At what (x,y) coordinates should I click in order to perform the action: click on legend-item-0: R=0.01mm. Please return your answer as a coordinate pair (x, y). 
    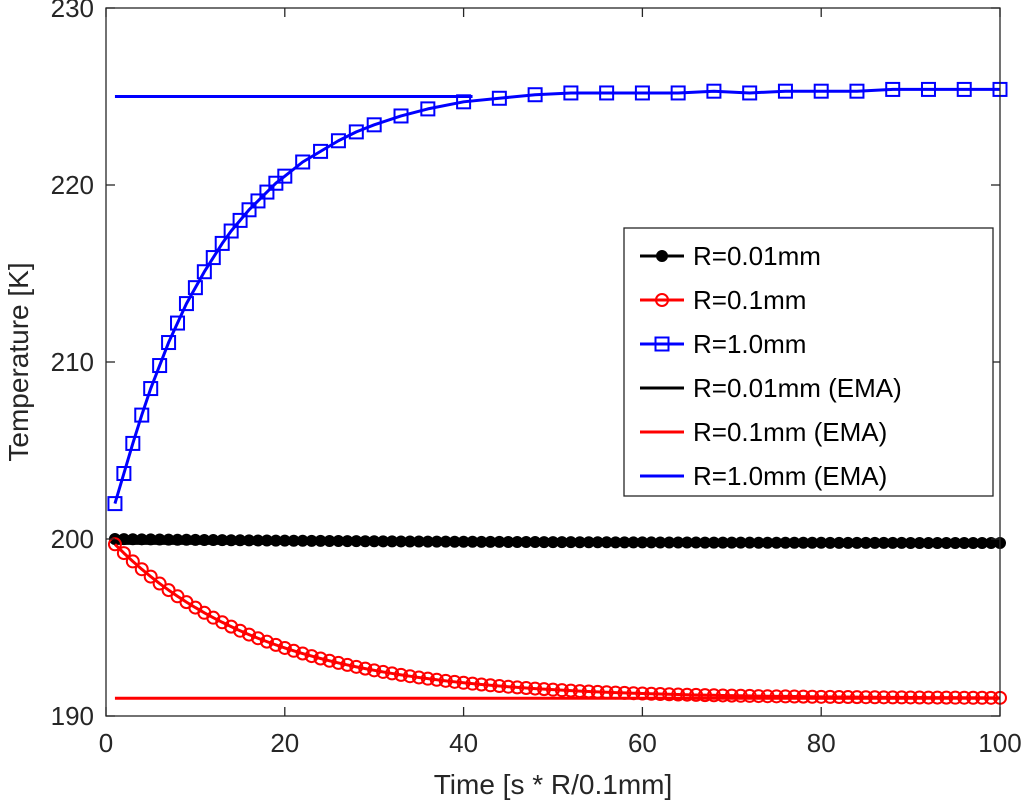
    Looking at the image, I should click on (730, 256).